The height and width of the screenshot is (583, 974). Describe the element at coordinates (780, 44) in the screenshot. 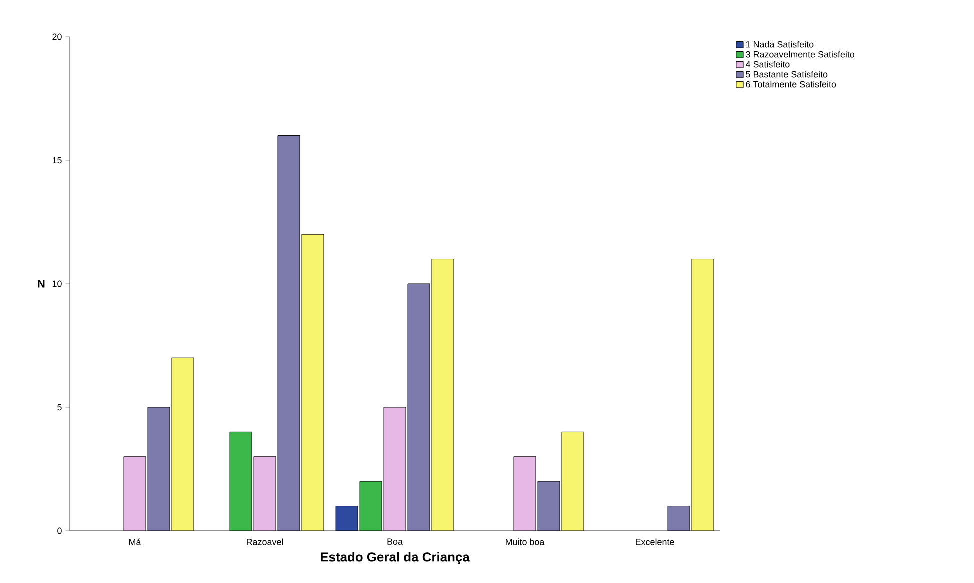

I see `legend-label: 1 Nada Satisfeito` at that location.